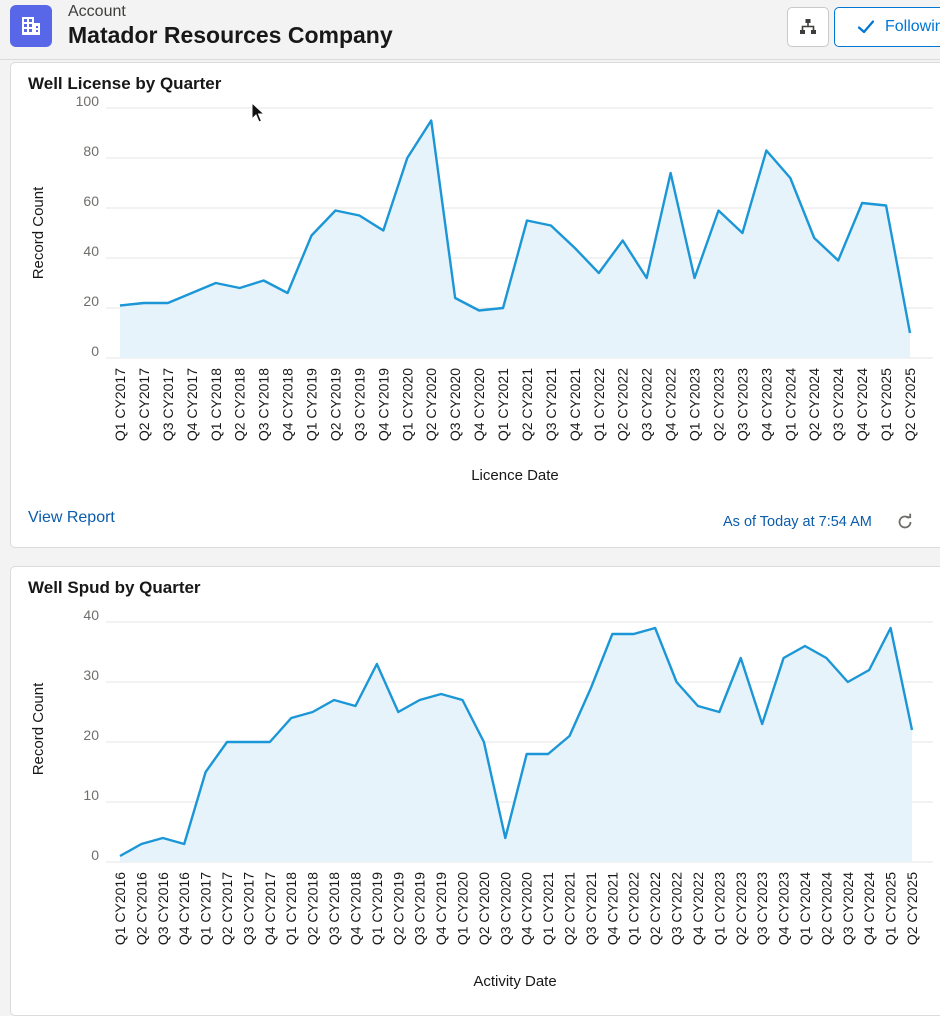 This screenshot has width=940, height=1016. What do you see at coordinates (808, 27) in the screenshot?
I see `view-hierarchy-button` at bounding box center [808, 27].